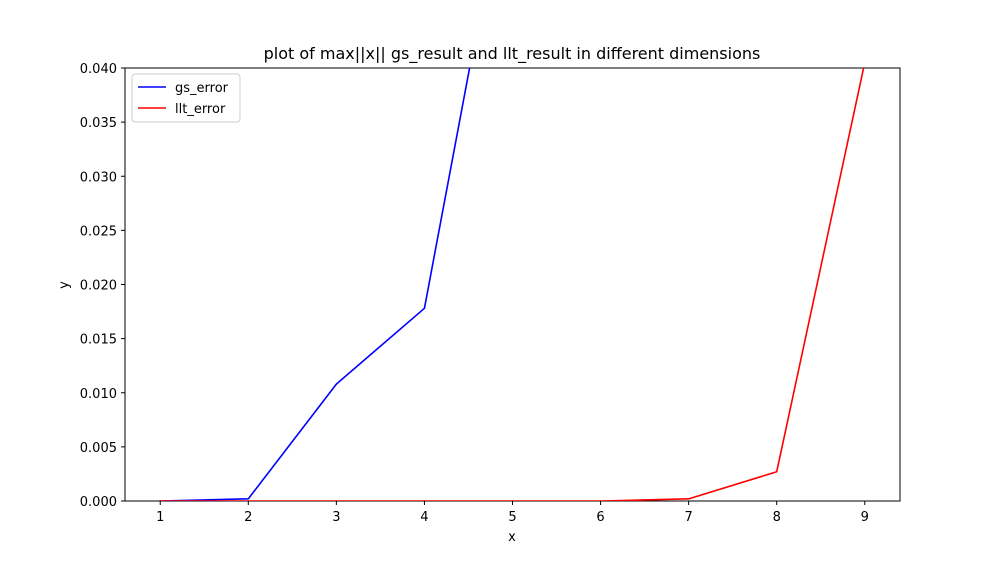  I want to click on x-tick-label: 3, so click(336, 517).